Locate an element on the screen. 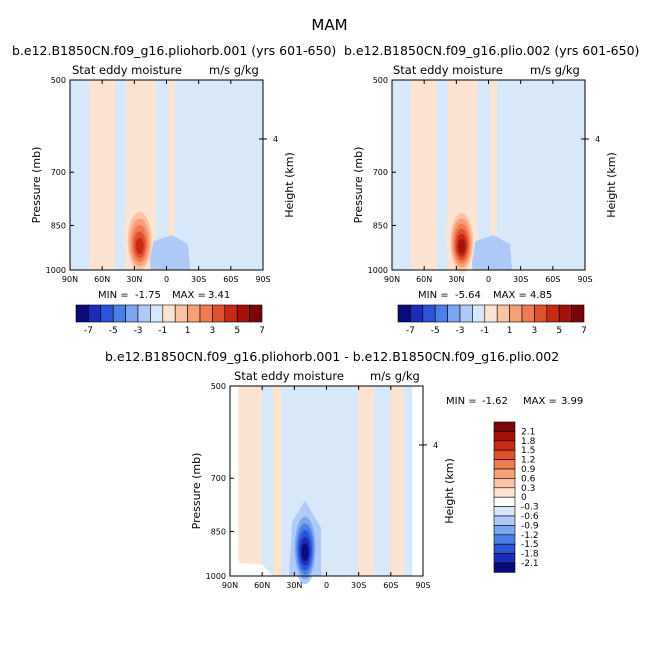 Image resolution: width=659 pixels, height=660 pixels. panel2-colorbar: -7 -5 -3 -1 1 3 5 7 is located at coordinates (492, 320).